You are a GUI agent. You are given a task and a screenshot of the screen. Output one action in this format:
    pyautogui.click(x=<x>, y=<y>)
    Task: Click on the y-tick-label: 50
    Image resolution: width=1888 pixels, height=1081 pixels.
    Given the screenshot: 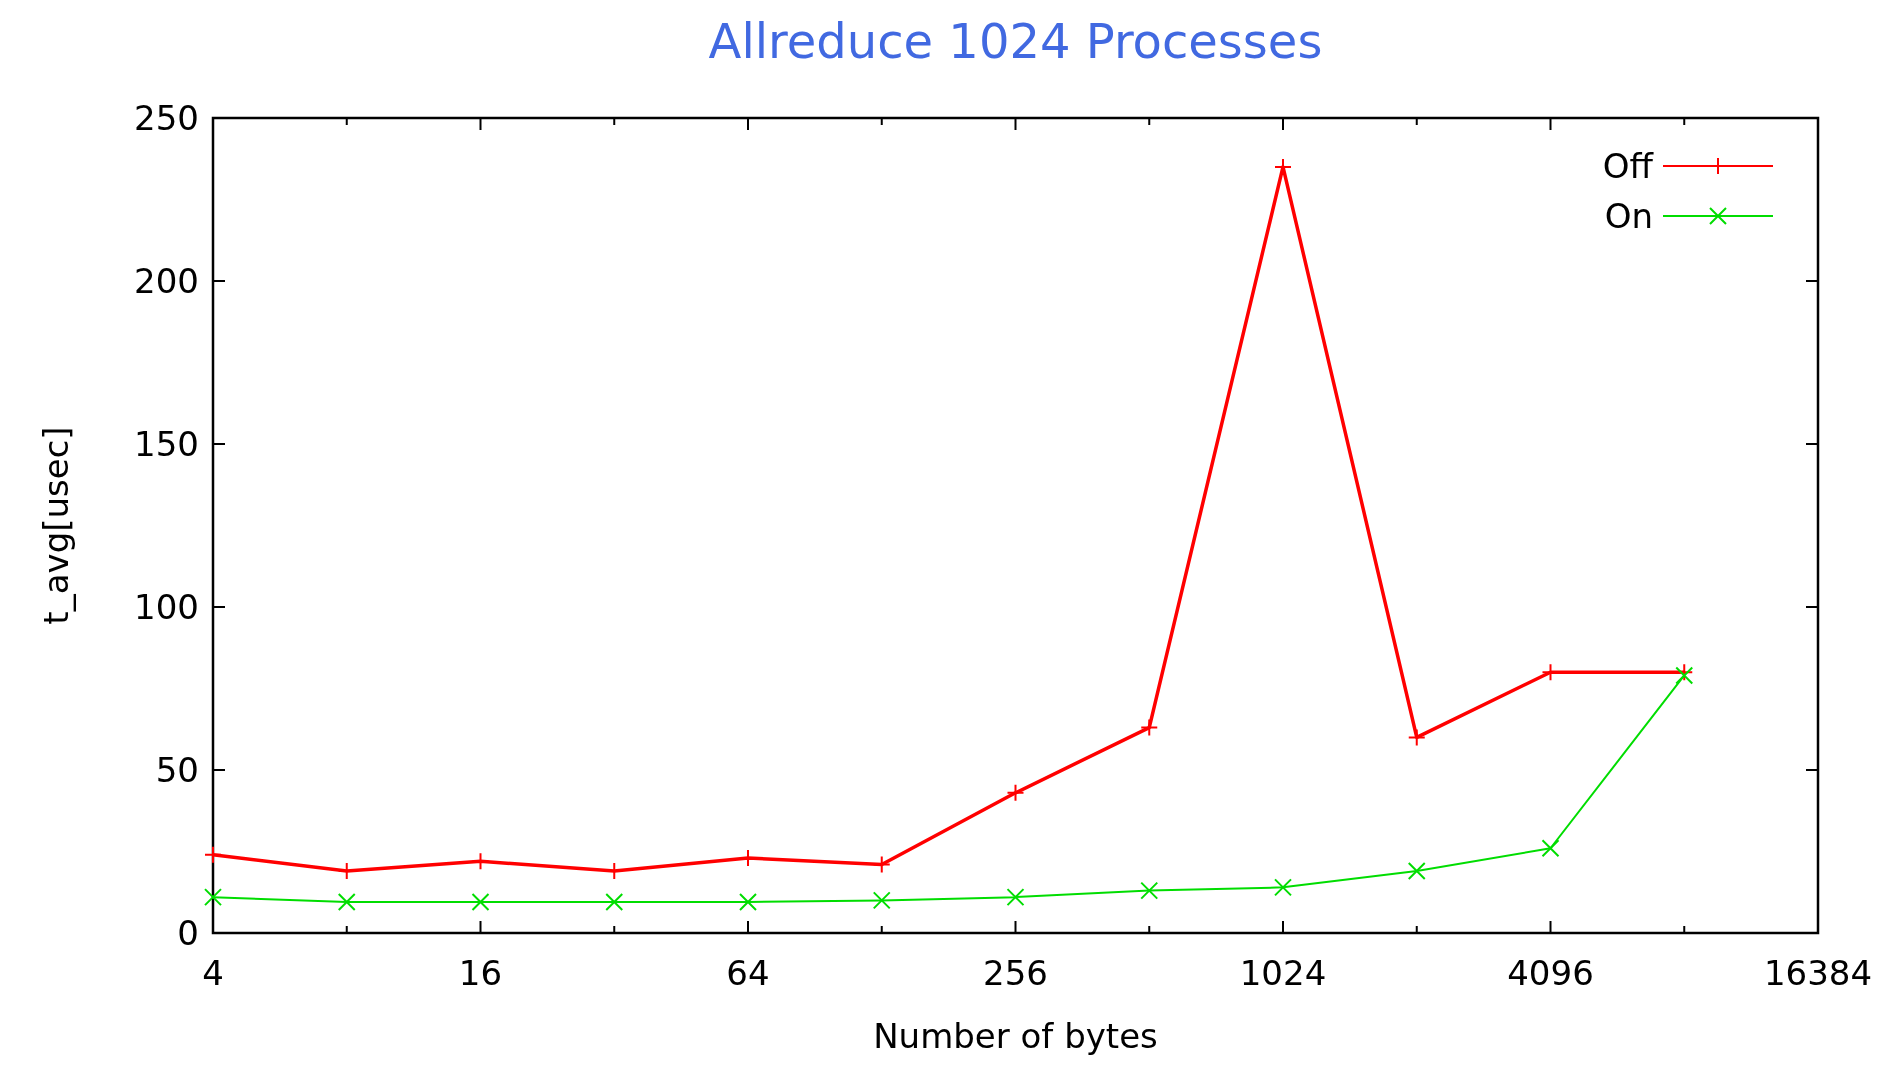 What is the action you would take?
    pyautogui.click(x=177, y=769)
    